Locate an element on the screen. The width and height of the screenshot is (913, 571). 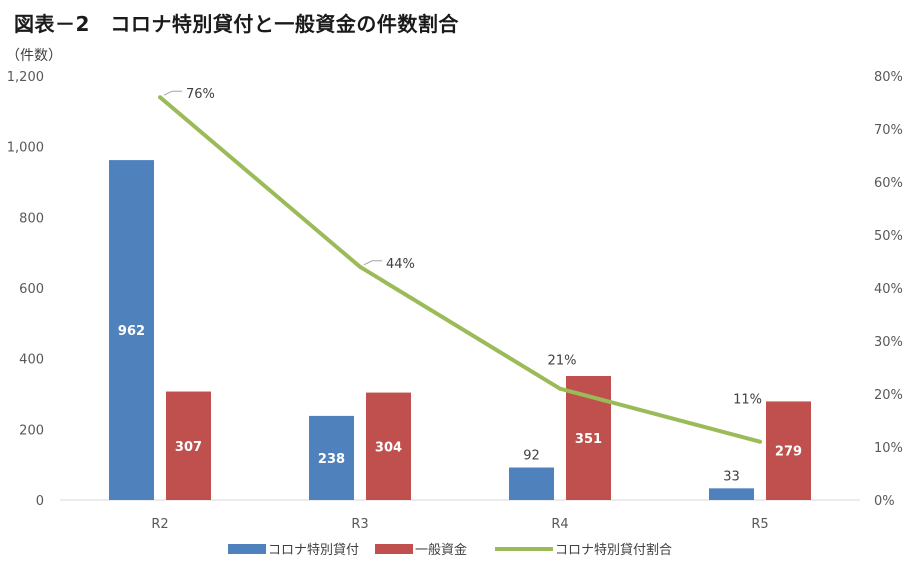
category-labels: R2 R3 R4 R5 is located at coordinates (459, 524).